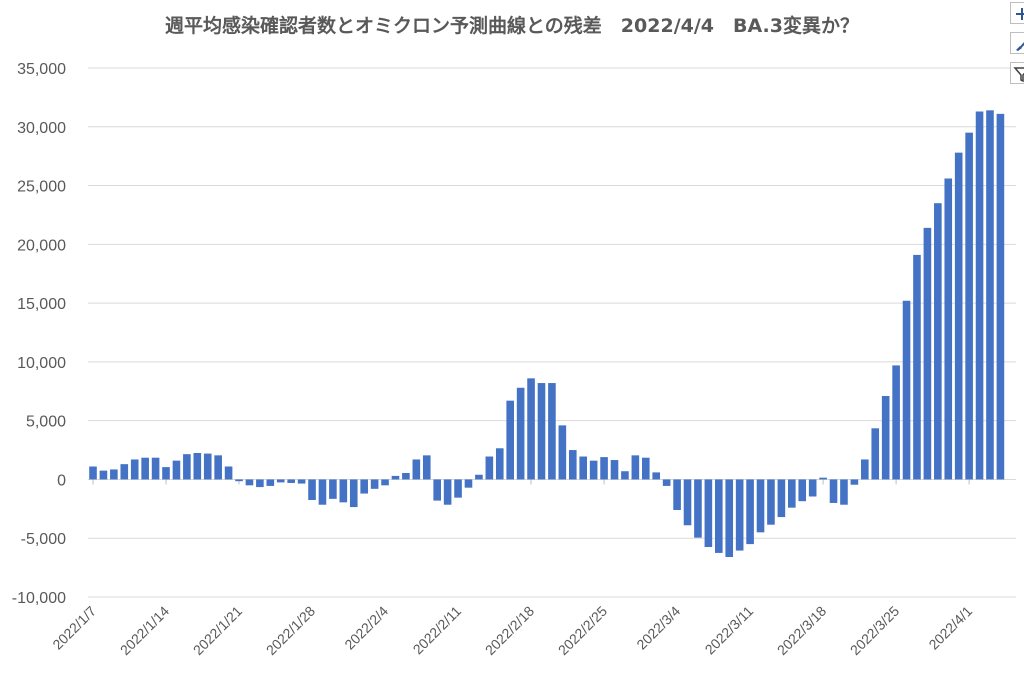 The image size is (1024, 678). What do you see at coordinates (802, 631) in the screenshot?
I see `x-tick-label: 2022/3/18` at bounding box center [802, 631].